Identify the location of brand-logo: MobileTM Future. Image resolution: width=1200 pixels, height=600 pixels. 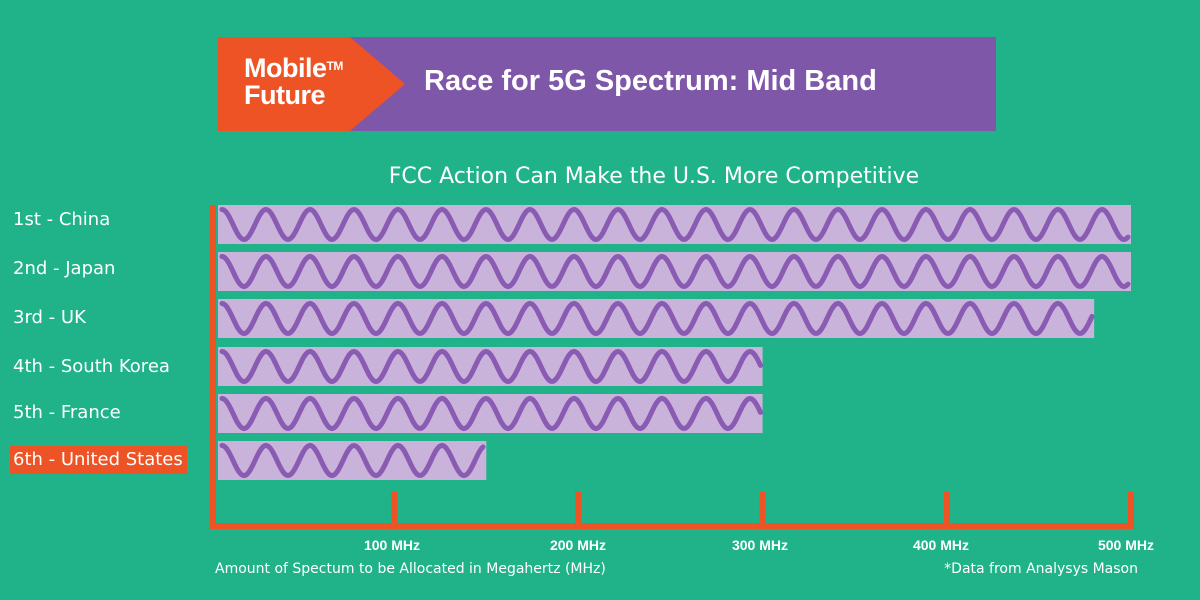
(293, 82).